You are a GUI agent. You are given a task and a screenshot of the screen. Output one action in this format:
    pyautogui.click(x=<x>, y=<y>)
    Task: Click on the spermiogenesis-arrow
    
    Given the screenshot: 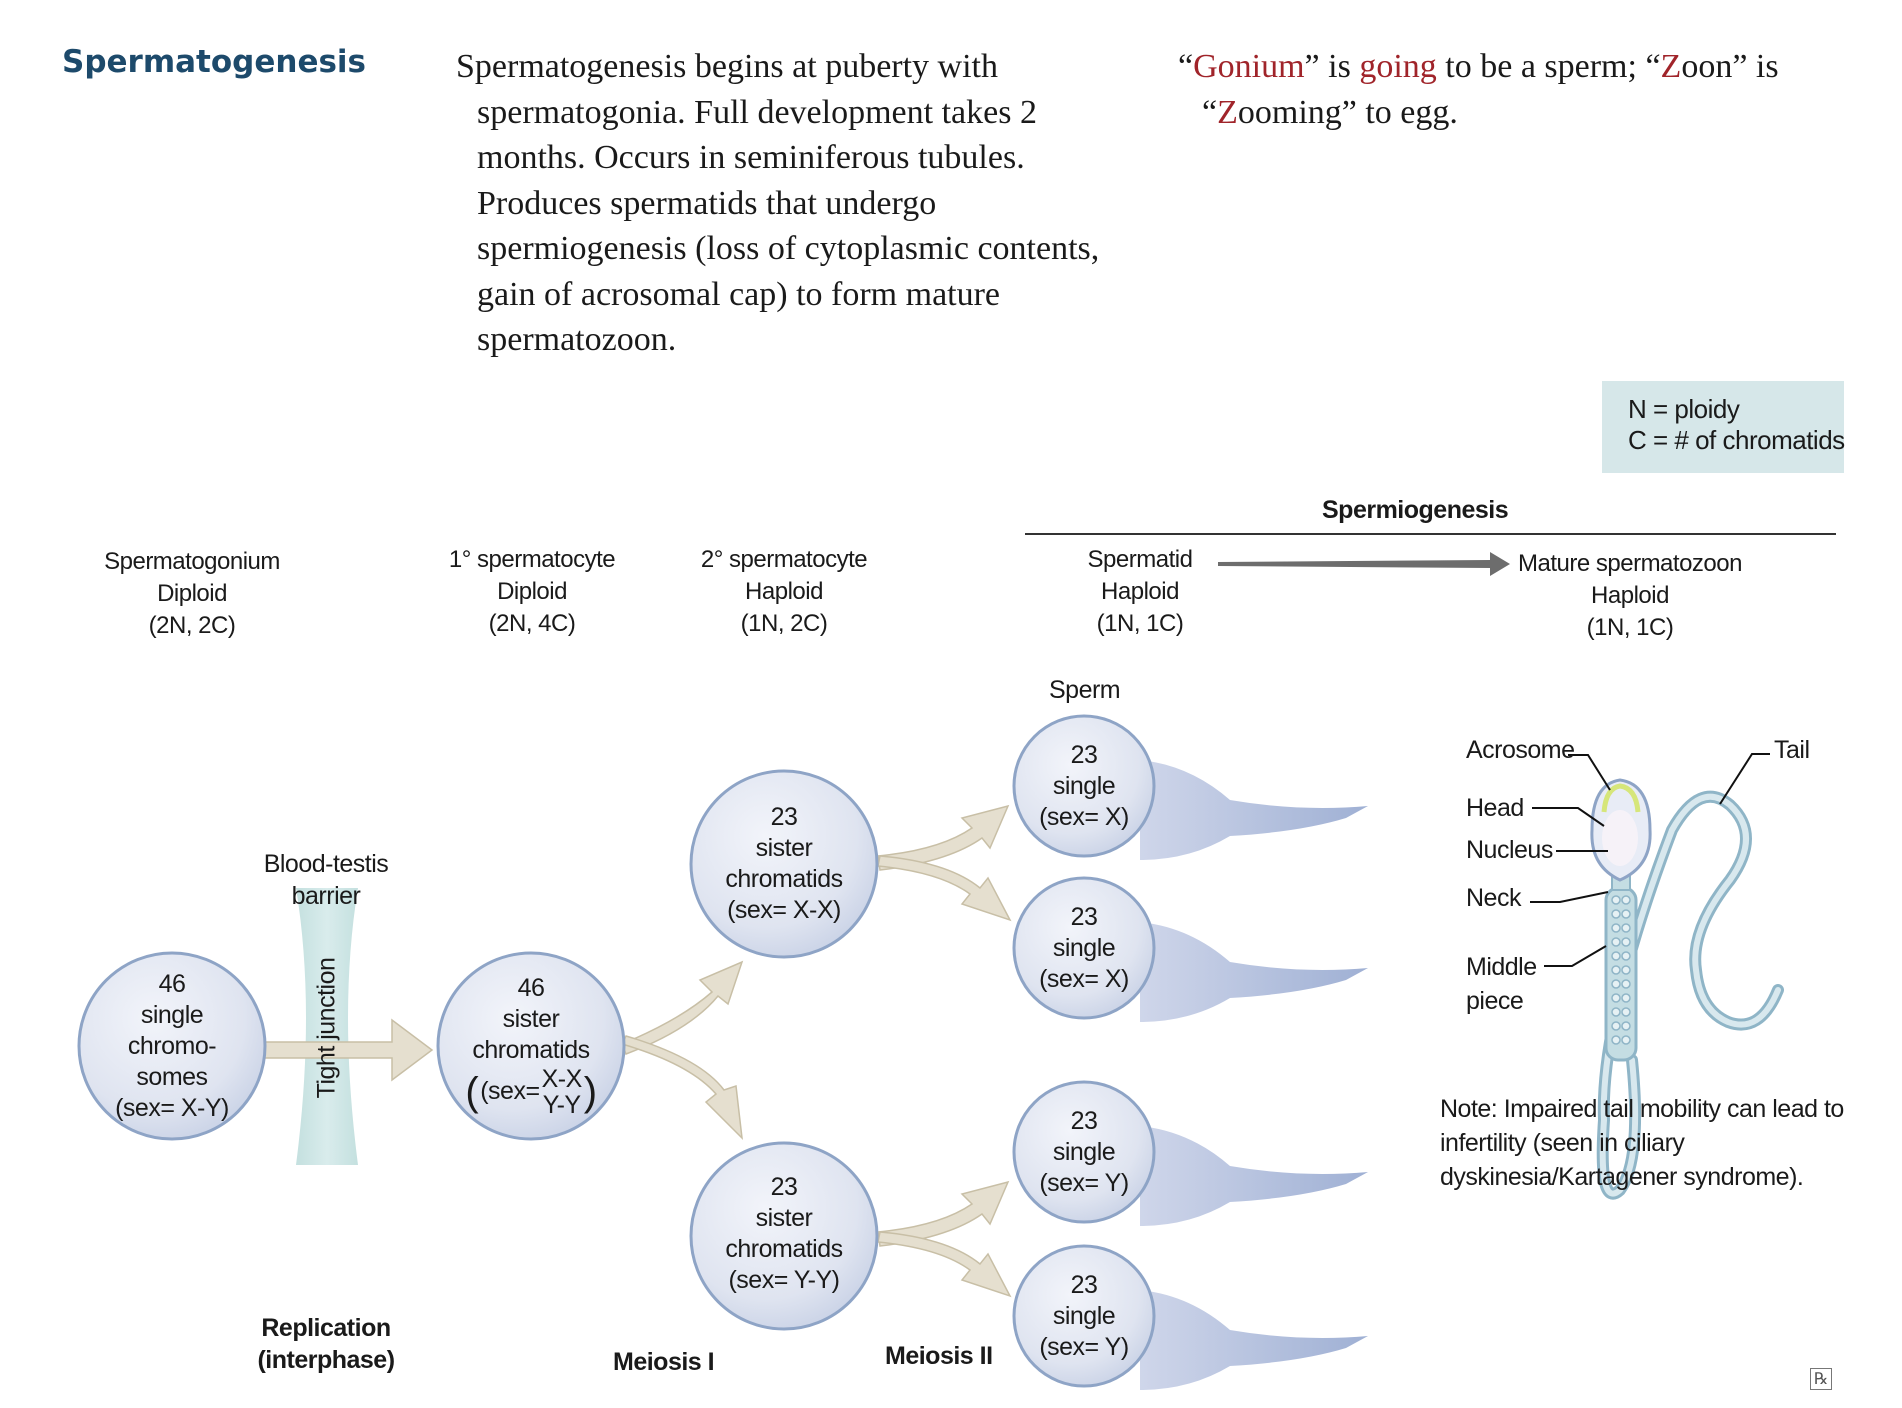 What is the action you would take?
    pyautogui.click(x=1364, y=564)
    